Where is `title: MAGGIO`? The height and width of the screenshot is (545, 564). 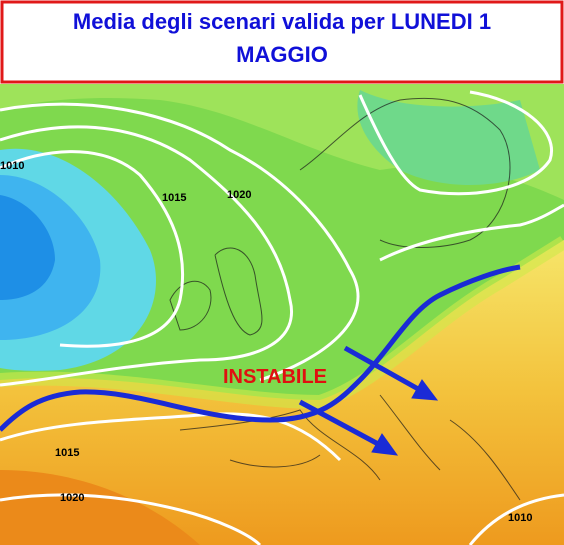
title: MAGGIO is located at coordinates (282, 54).